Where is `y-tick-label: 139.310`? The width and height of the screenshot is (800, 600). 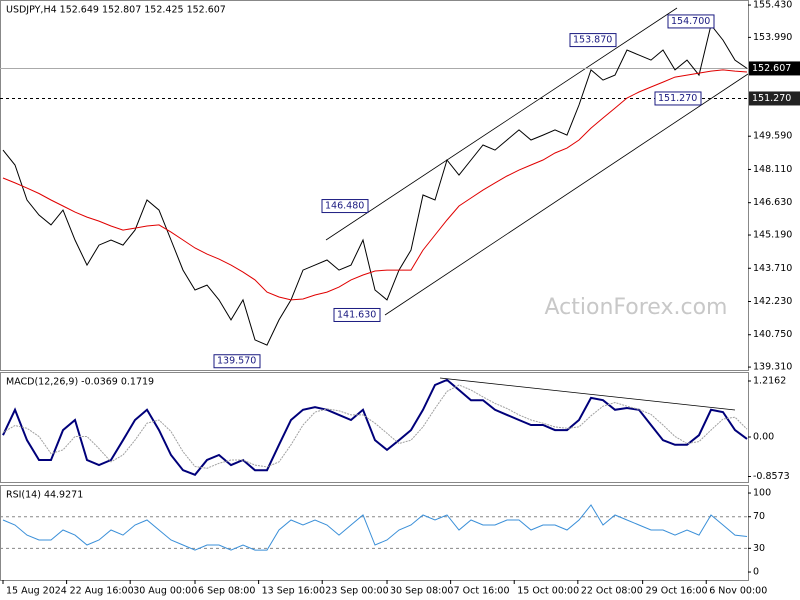 y-tick-label: 139.310 is located at coordinates (772, 367).